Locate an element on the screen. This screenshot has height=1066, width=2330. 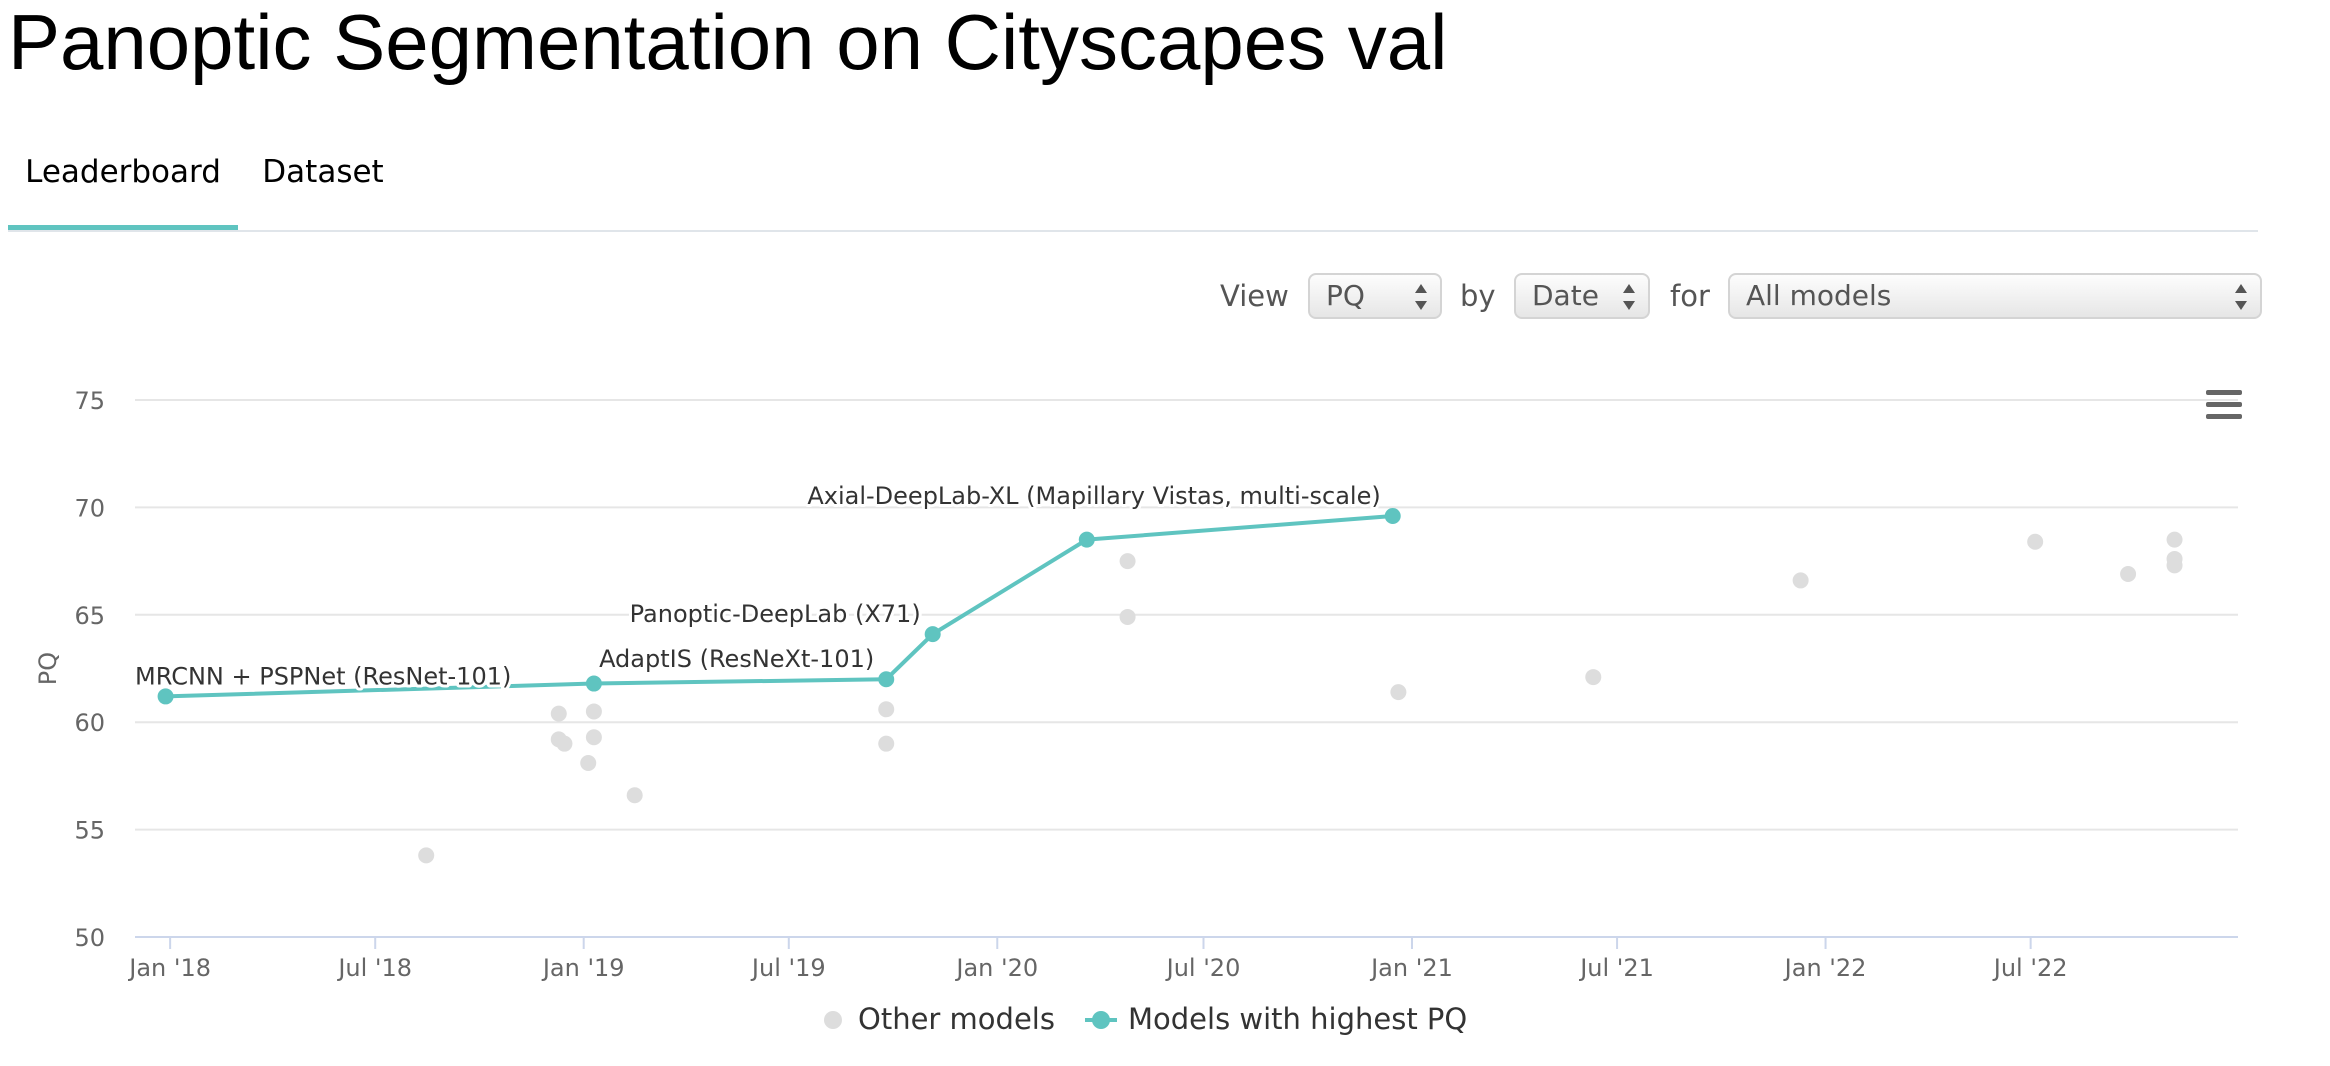
legend-best-models-marker is located at coordinates (1101, 1020).